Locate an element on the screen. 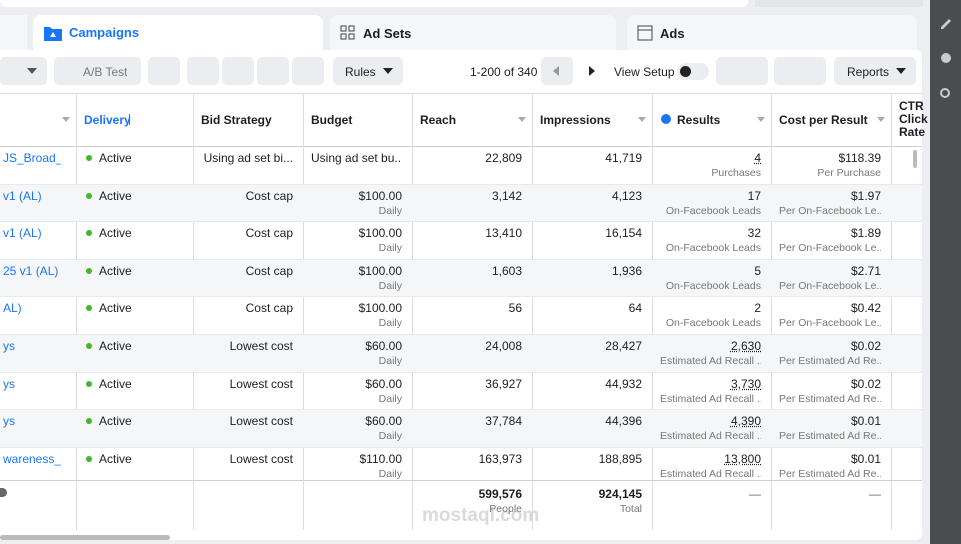  copy-button is located at coordinates (164, 71).